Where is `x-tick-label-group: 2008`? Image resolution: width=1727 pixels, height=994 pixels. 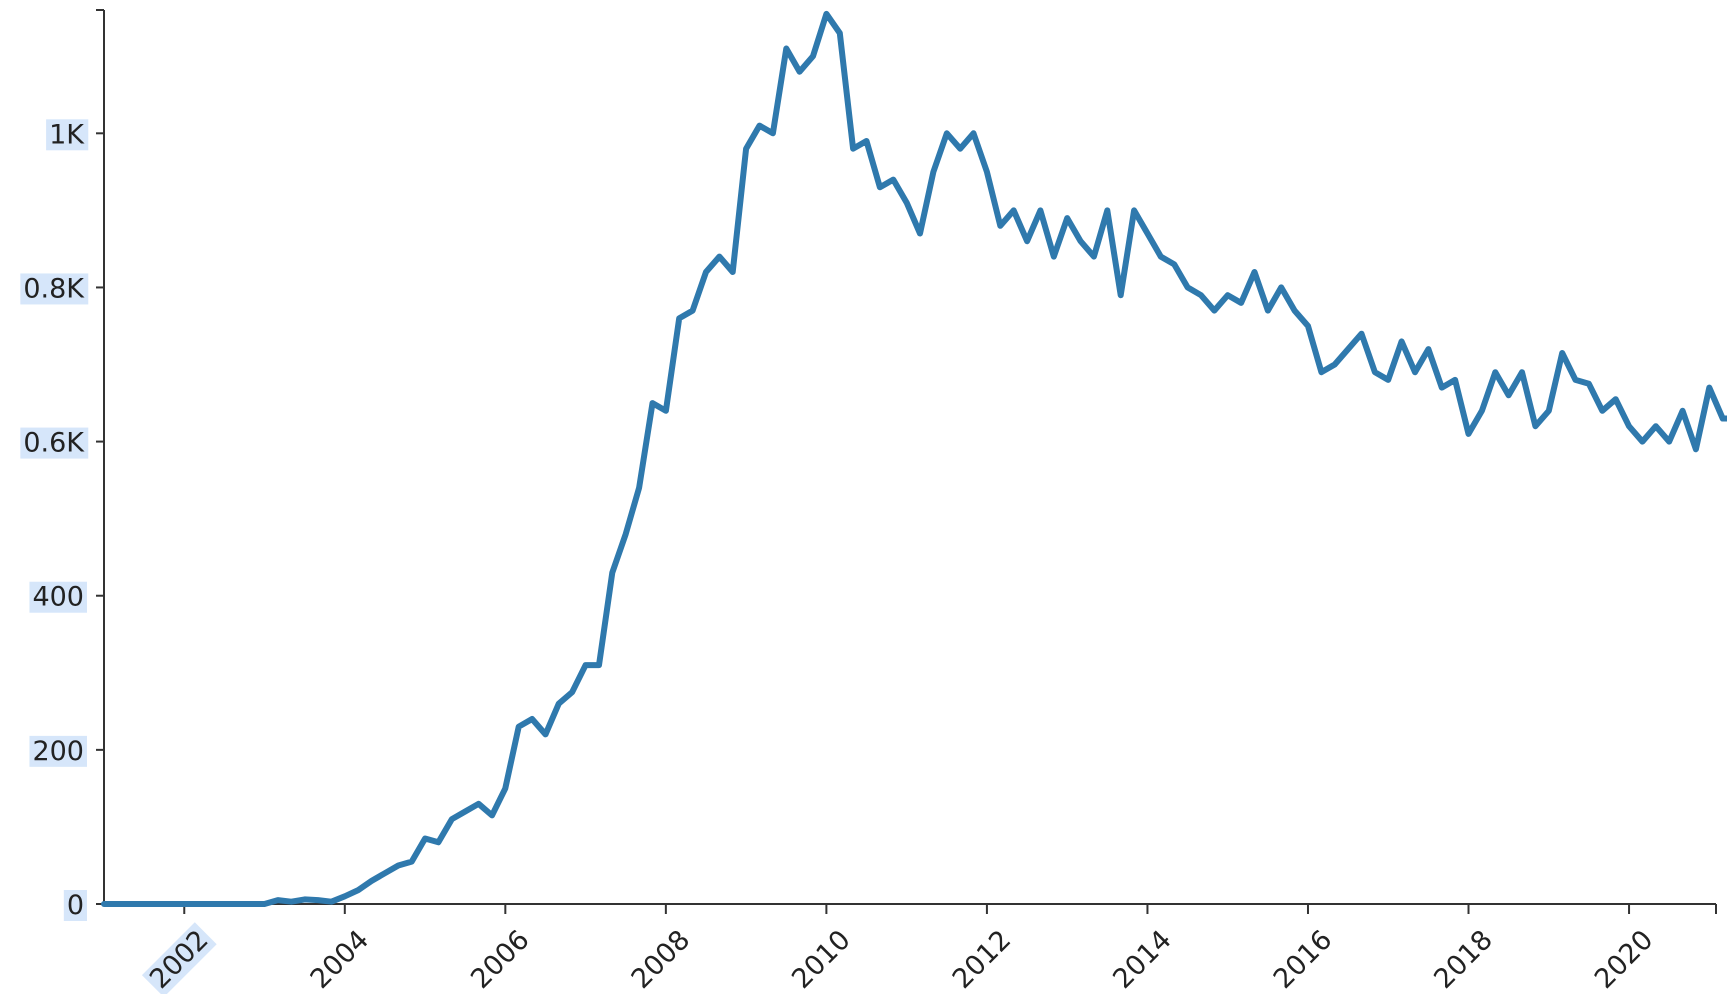
x-tick-label-group: 2008 is located at coordinates (661, 959).